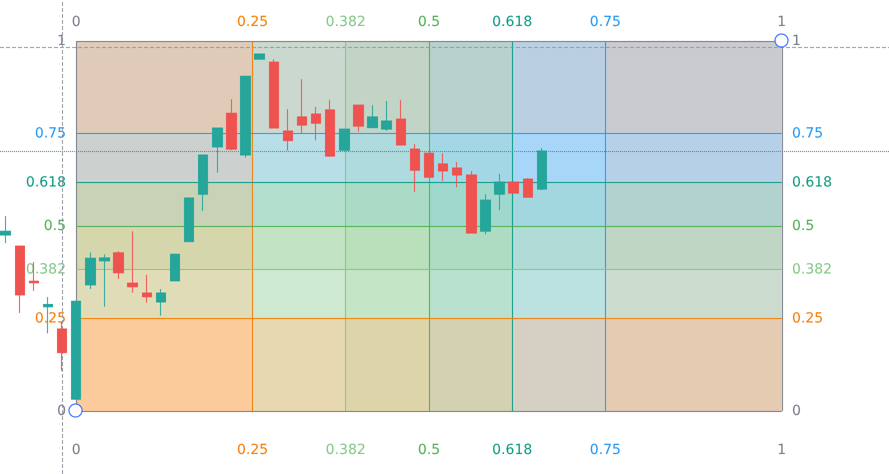  Describe the element at coordinates (781, 22) in the screenshot. I see `x2-tick-label: 1` at that location.